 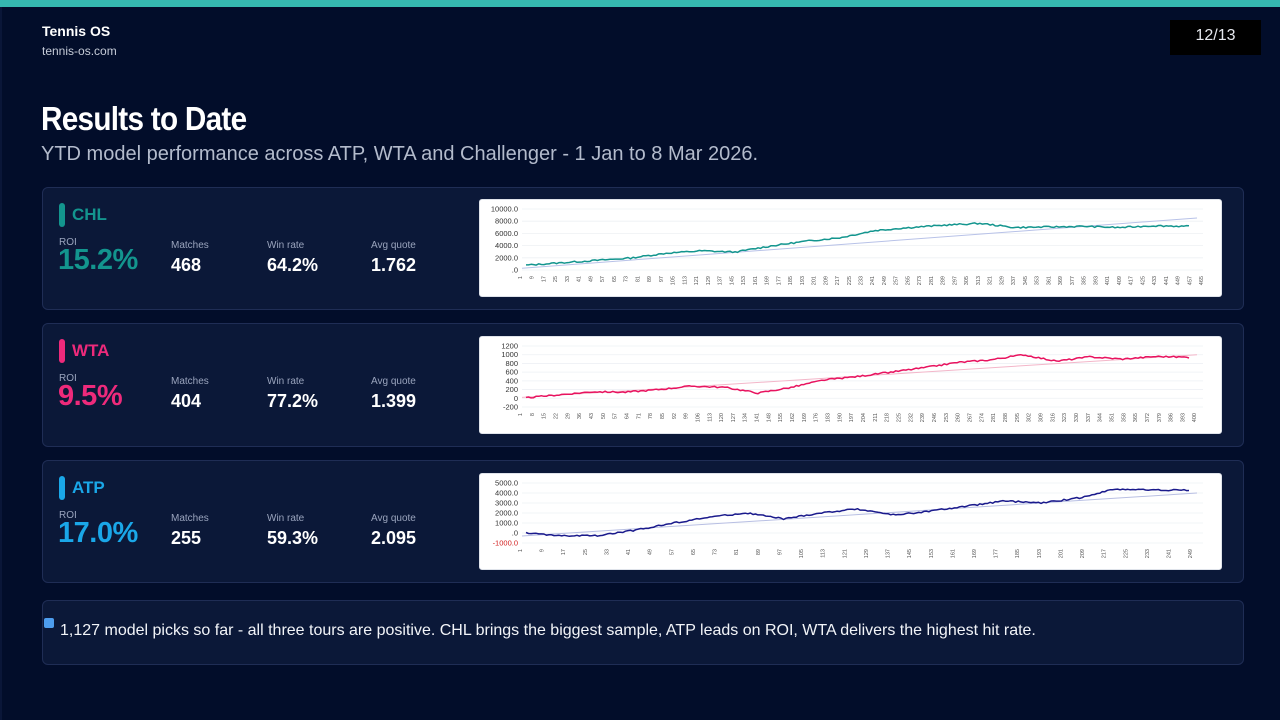 I want to click on x-tick-label: 209, so click(x=1083, y=553).